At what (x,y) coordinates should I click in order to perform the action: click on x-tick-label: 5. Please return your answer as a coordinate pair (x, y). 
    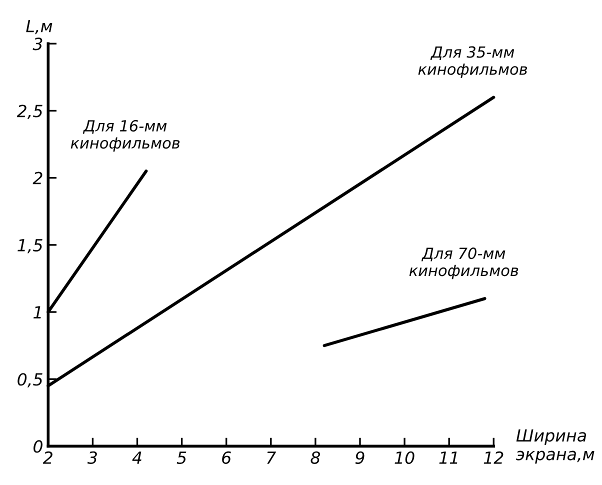
    Looking at the image, I should click on (181, 458).